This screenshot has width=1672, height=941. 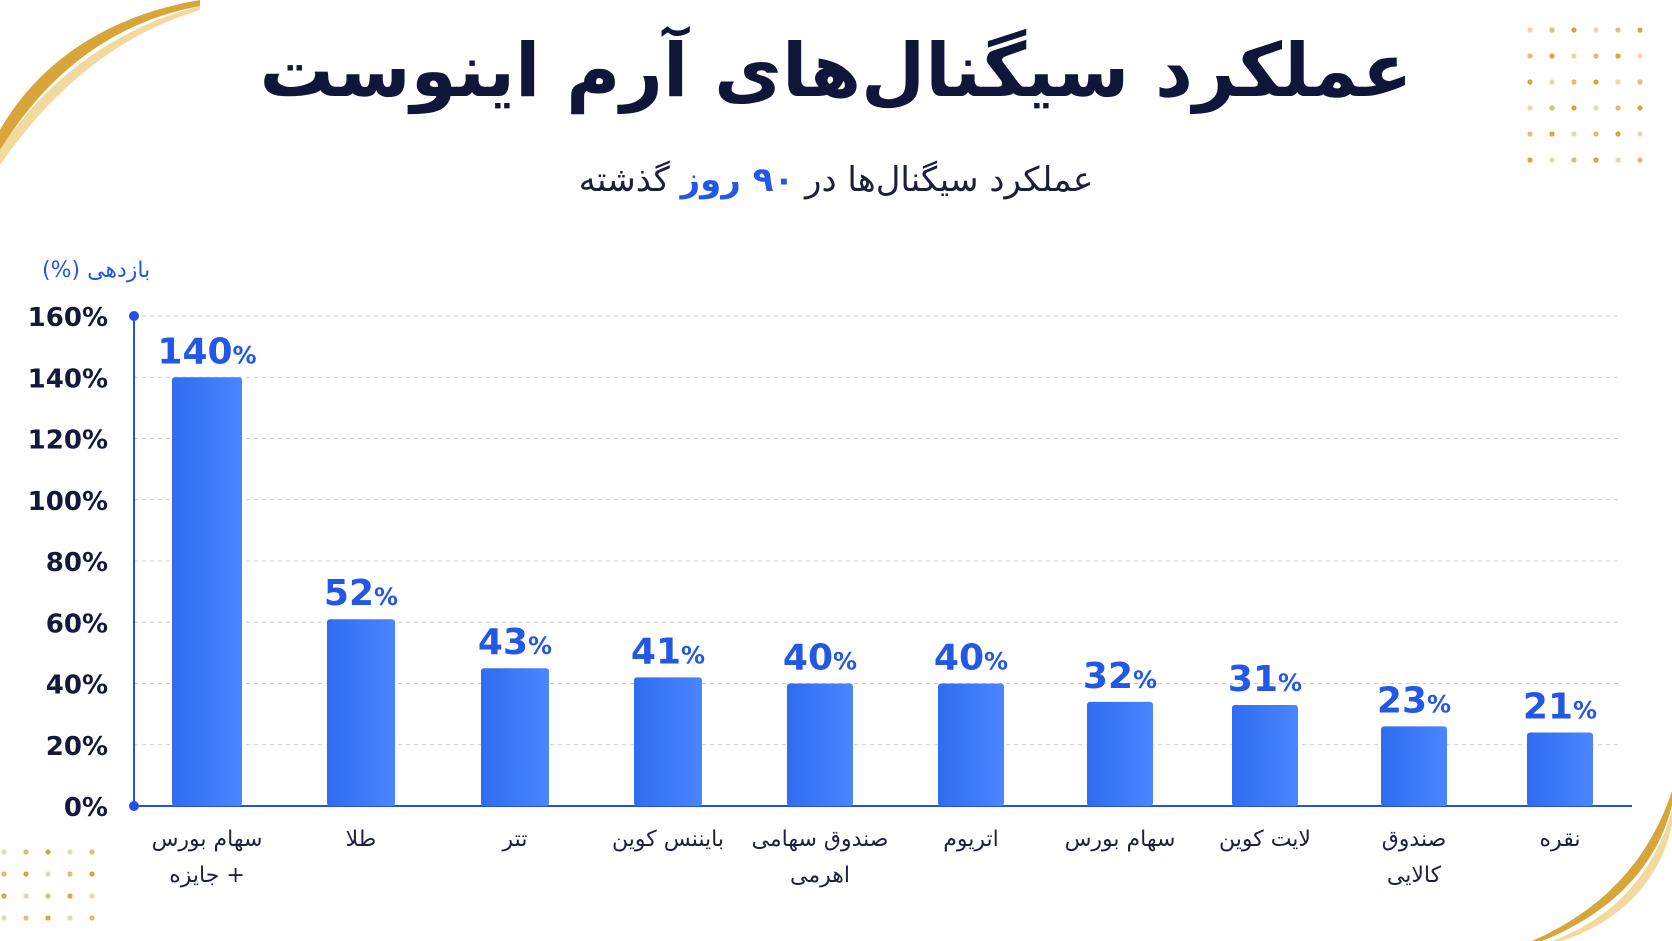 I want to click on data-label: 31%, so click(x=1265, y=679).